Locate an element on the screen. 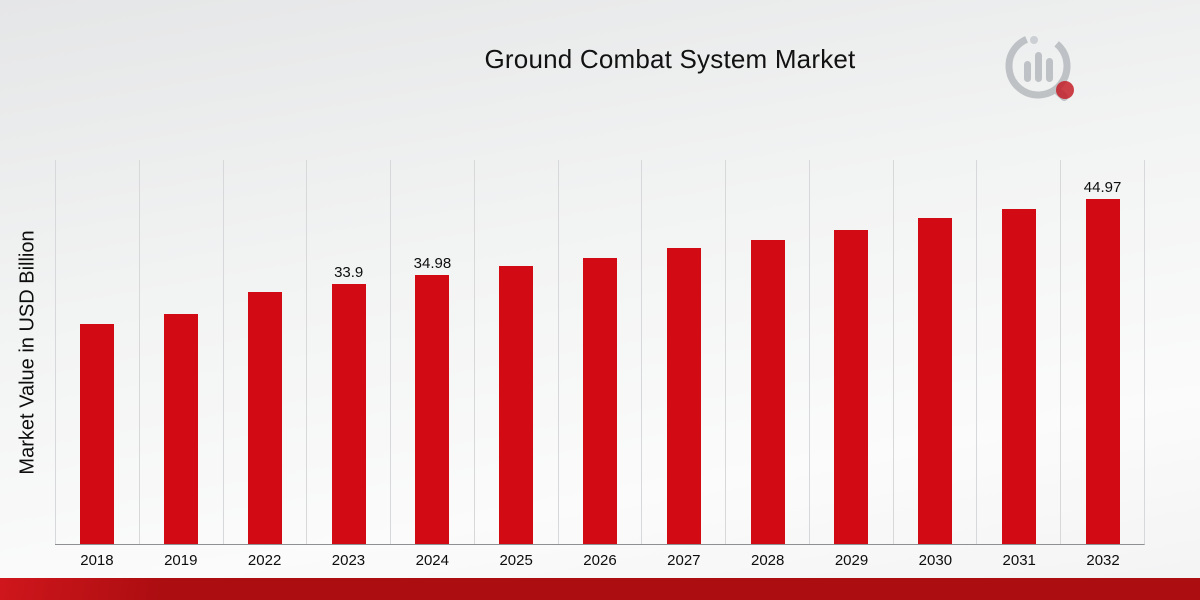 Image resolution: width=1200 pixels, height=600 pixels. bar-2027 is located at coordinates (683, 396).